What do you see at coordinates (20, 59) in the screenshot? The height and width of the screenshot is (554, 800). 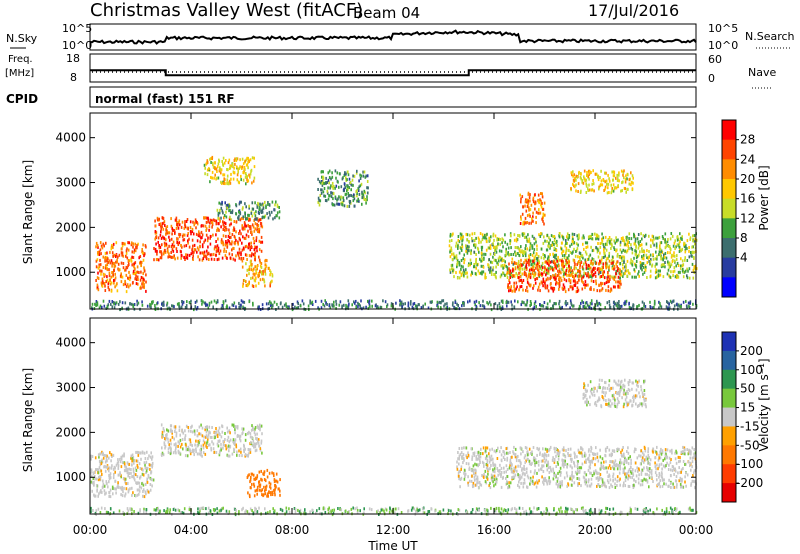 I see `freq-label: Freq.` at bounding box center [20, 59].